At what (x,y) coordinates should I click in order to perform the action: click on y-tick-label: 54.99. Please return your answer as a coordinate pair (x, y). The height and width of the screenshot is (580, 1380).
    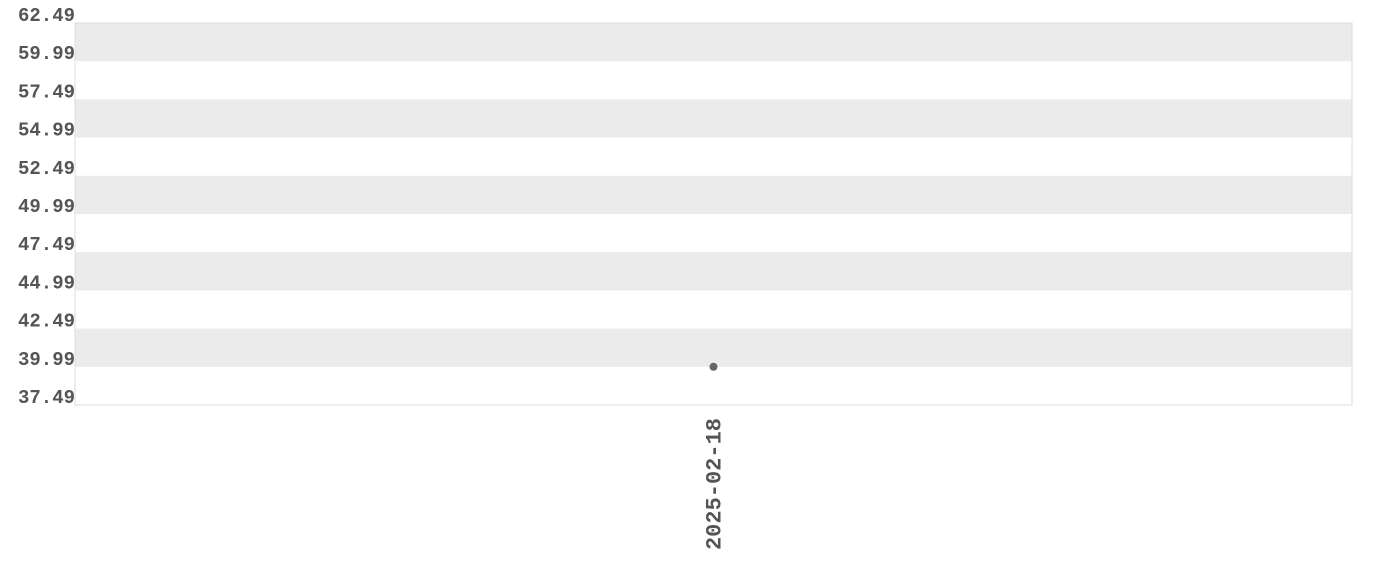
    Looking at the image, I should click on (46, 131).